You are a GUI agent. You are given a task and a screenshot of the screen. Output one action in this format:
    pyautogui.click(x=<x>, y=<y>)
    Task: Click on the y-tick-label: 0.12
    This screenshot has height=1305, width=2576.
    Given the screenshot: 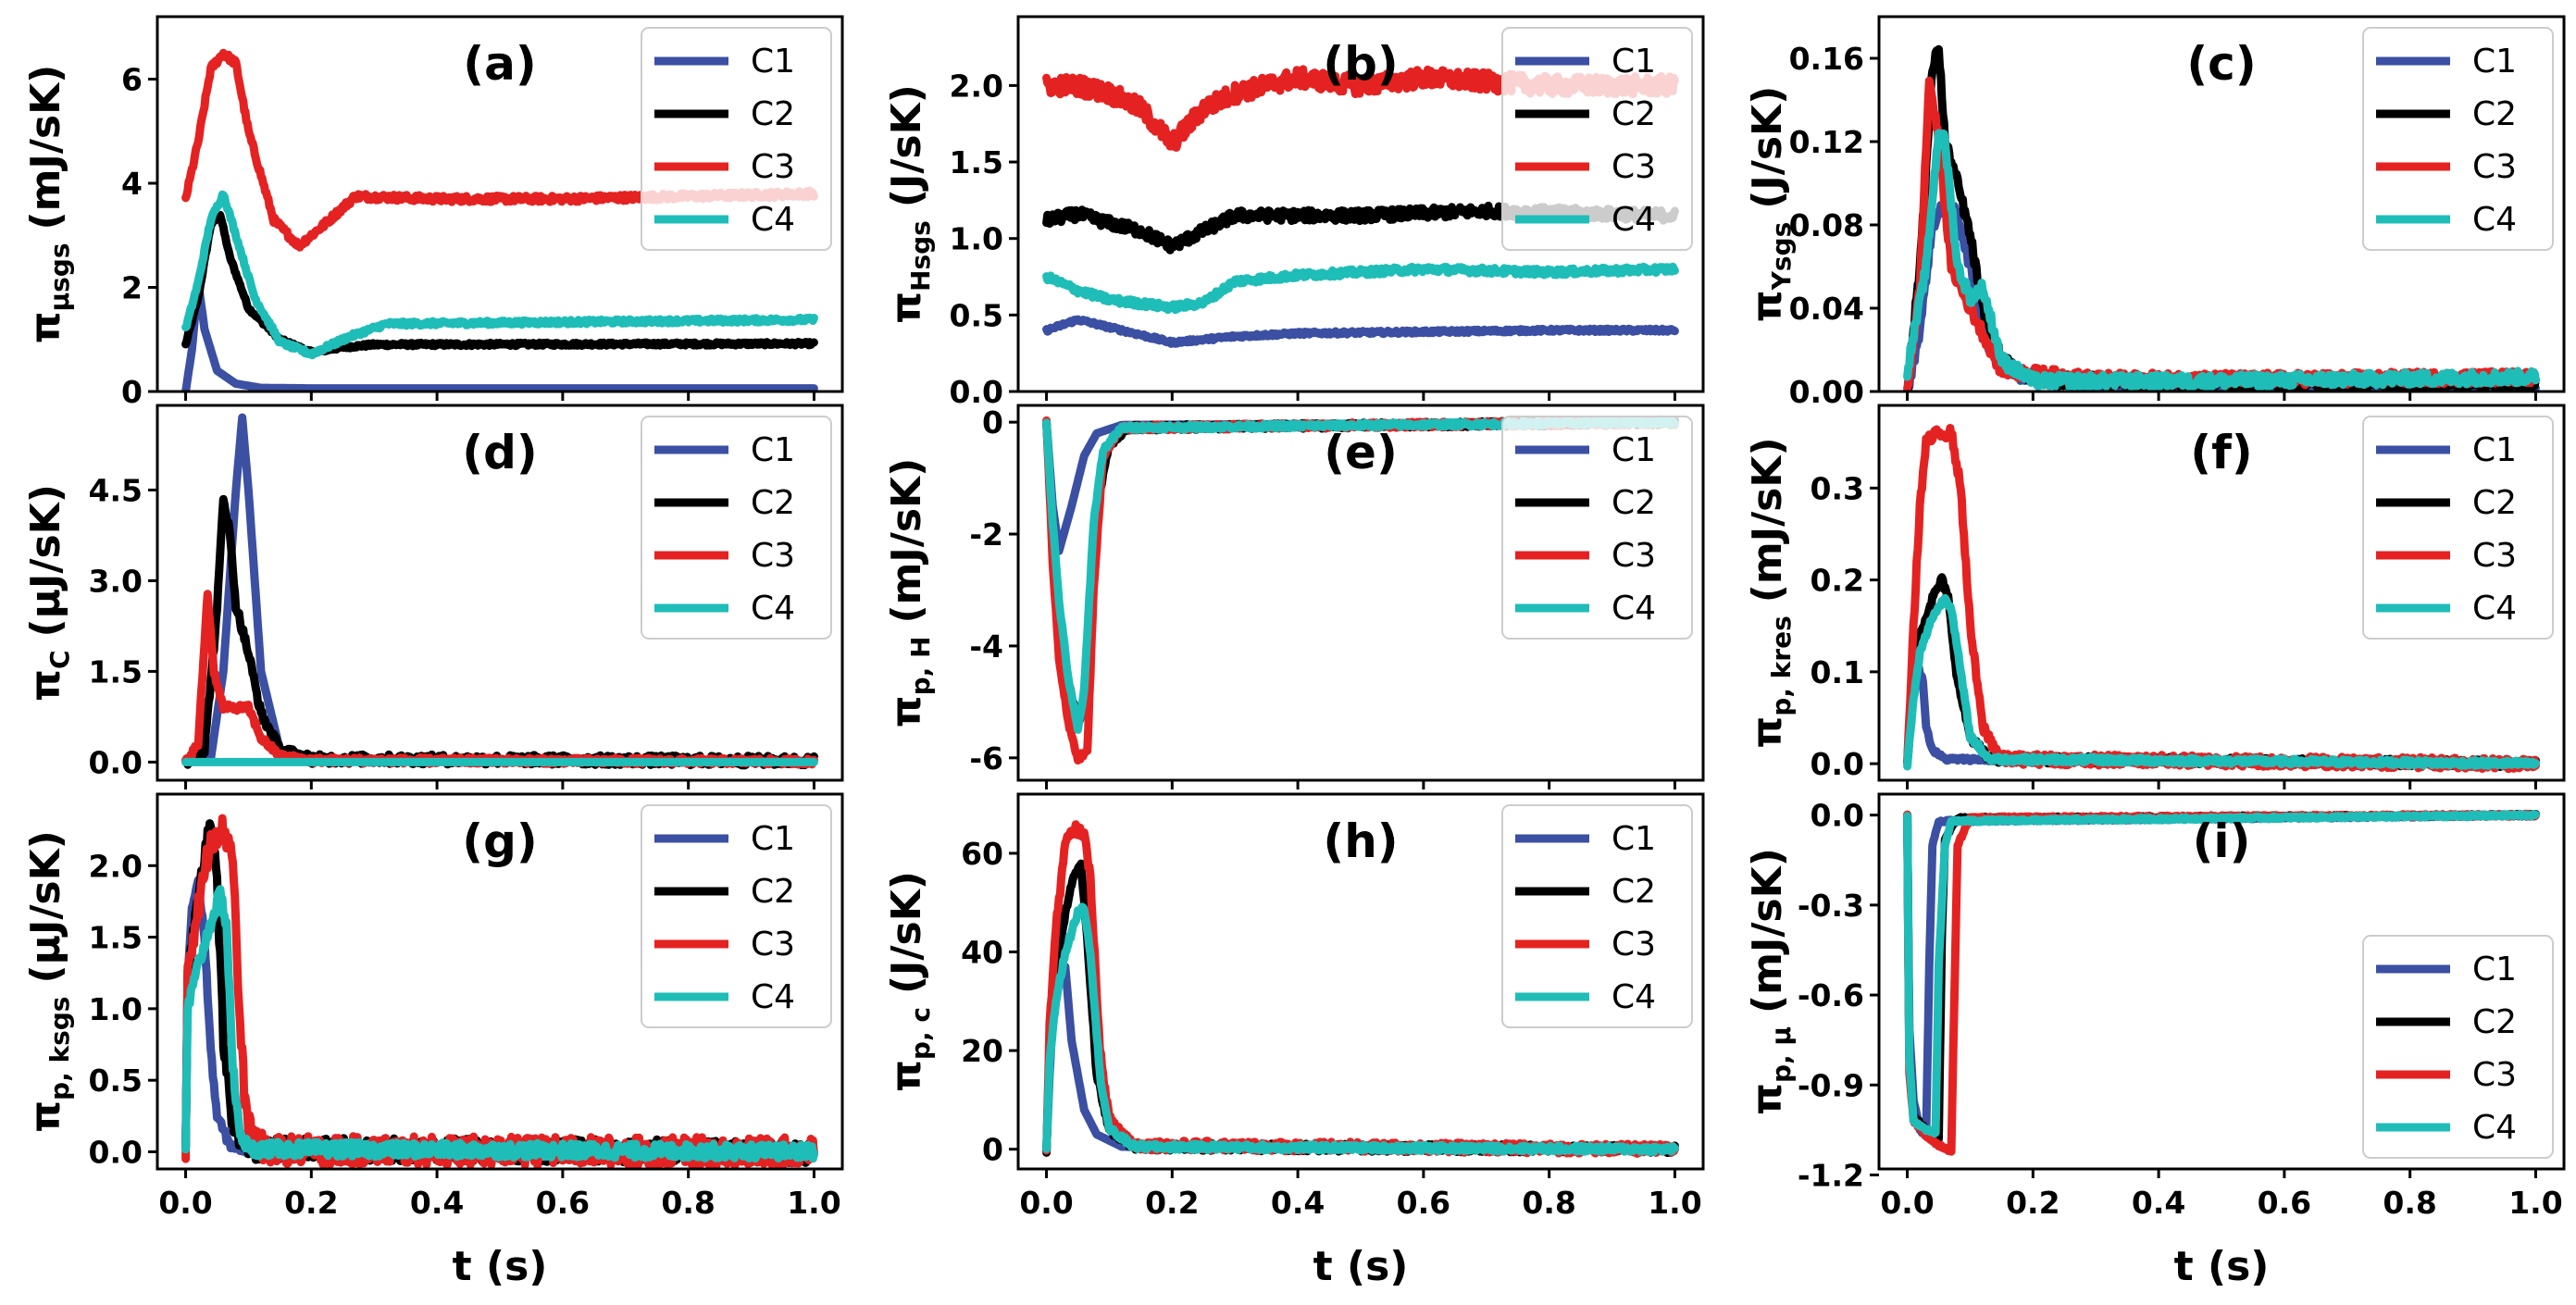 What is the action you would take?
    pyautogui.click(x=1826, y=142)
    